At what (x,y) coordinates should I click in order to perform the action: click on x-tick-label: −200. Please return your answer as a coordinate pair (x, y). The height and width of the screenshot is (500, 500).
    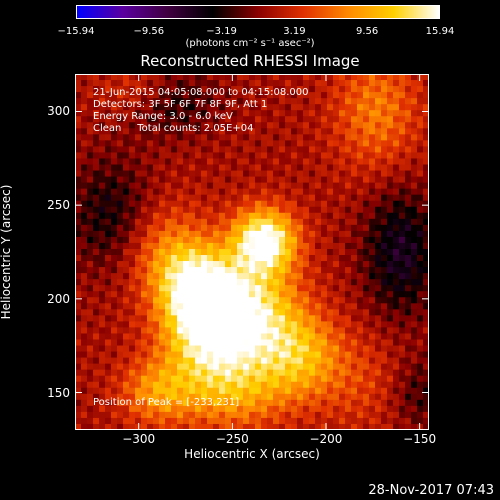
    Looking at the image, I should click on (326, 439).